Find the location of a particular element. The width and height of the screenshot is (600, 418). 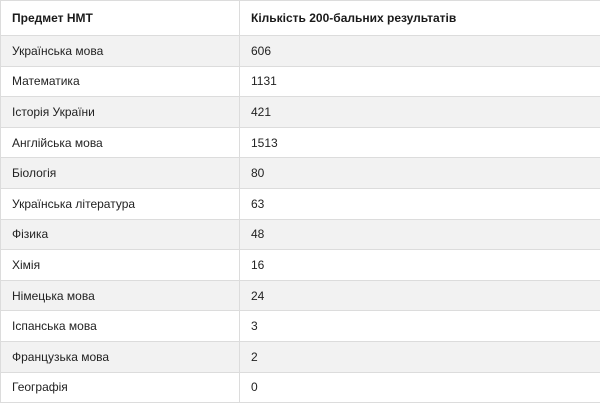

table-row: Французька мова 2 is located at coordinates (300, 357).